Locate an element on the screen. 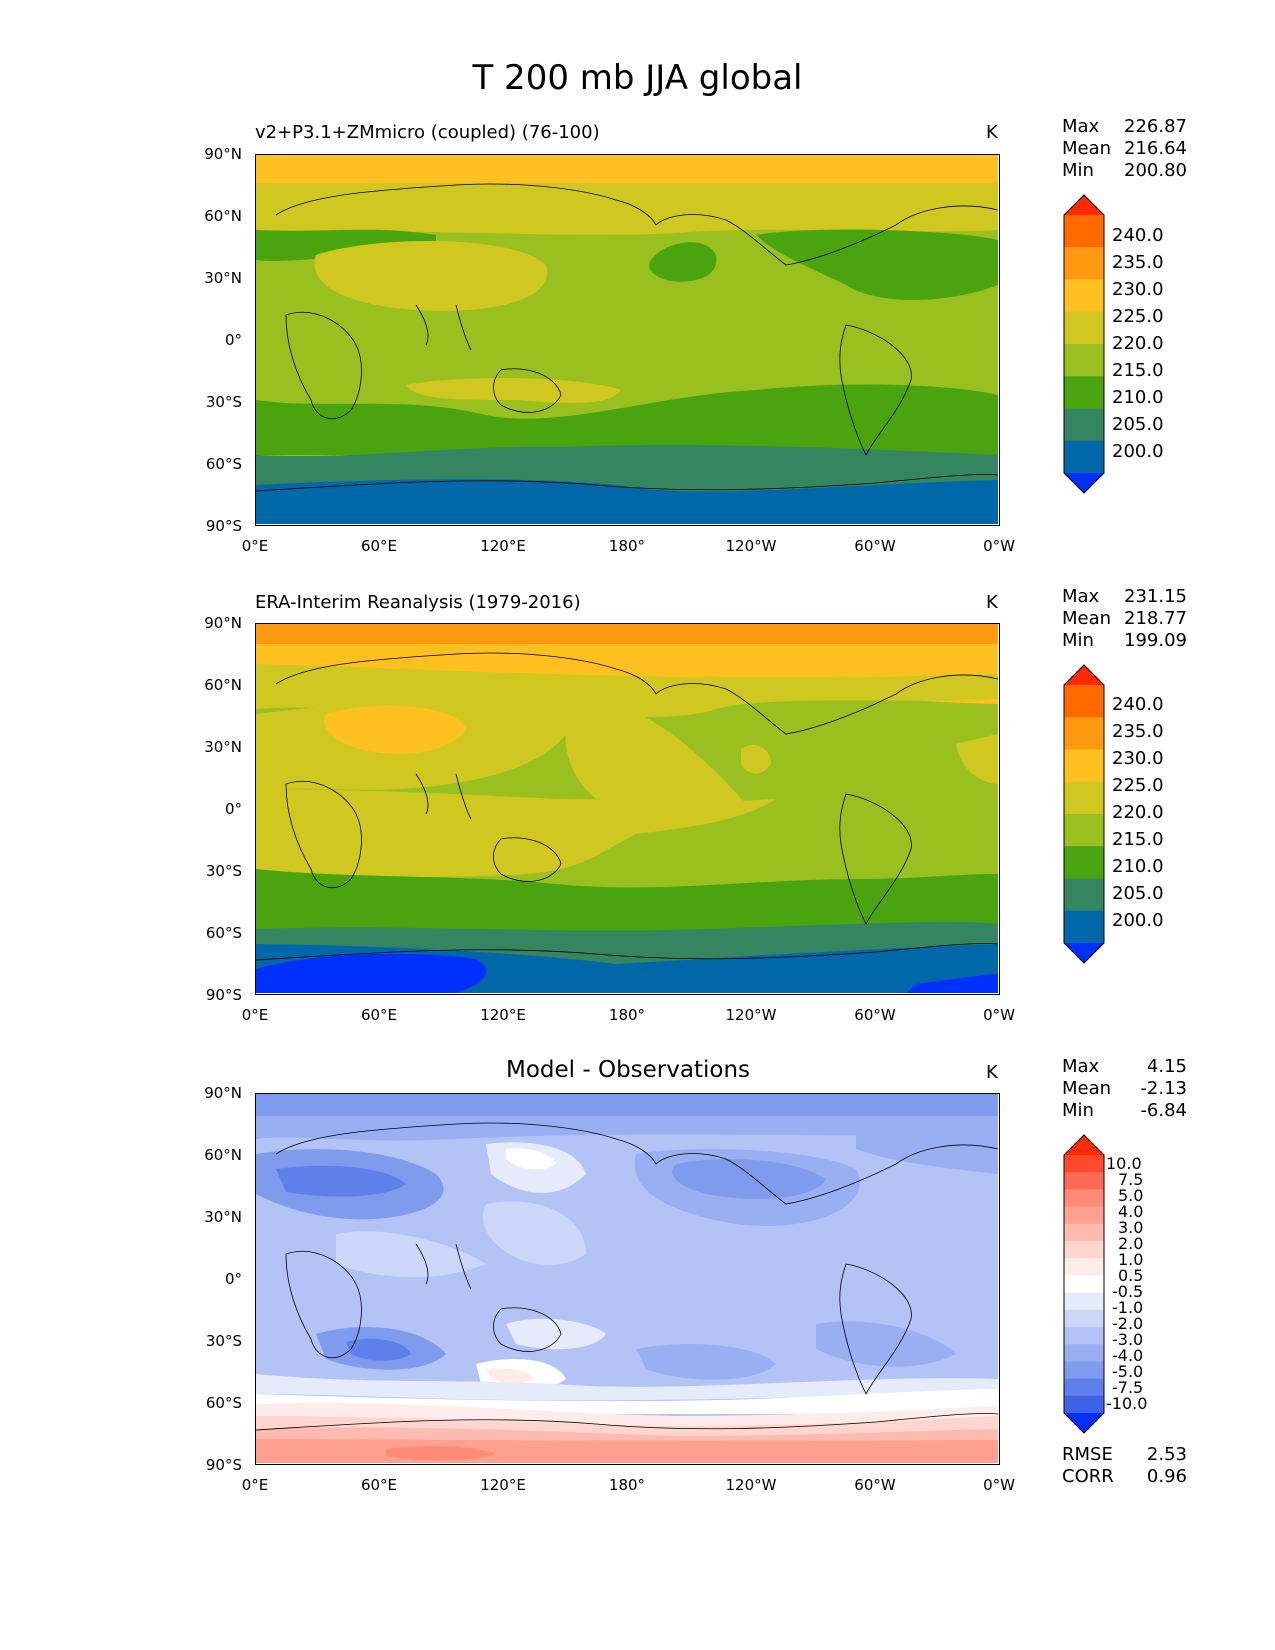 This screenshot has height=1650, width=1275. ytick-label: 60°N is located at coordinates (223, 685).